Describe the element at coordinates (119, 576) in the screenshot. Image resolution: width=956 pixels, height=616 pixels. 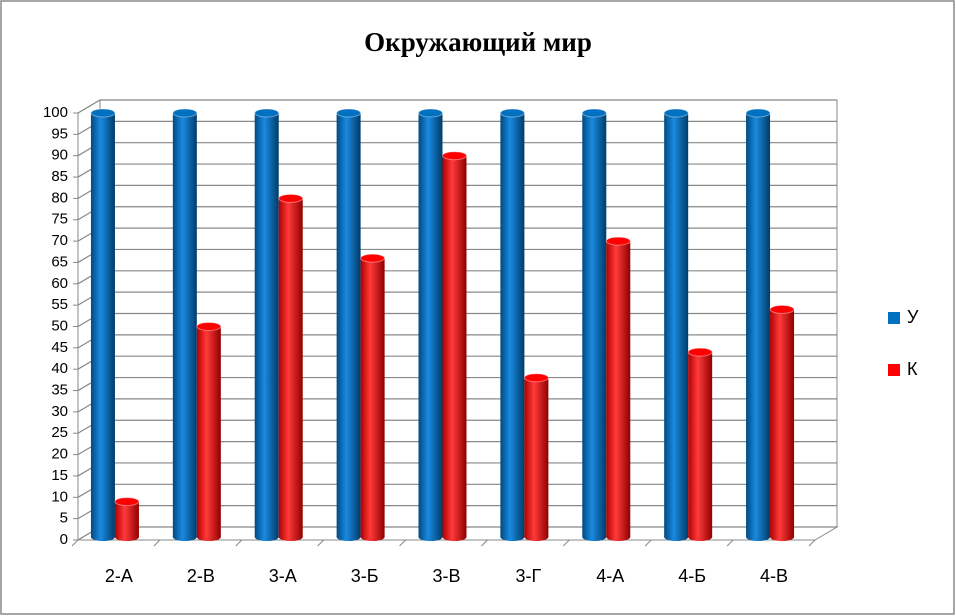
I see `x-tick-label: 2-А` at that location.